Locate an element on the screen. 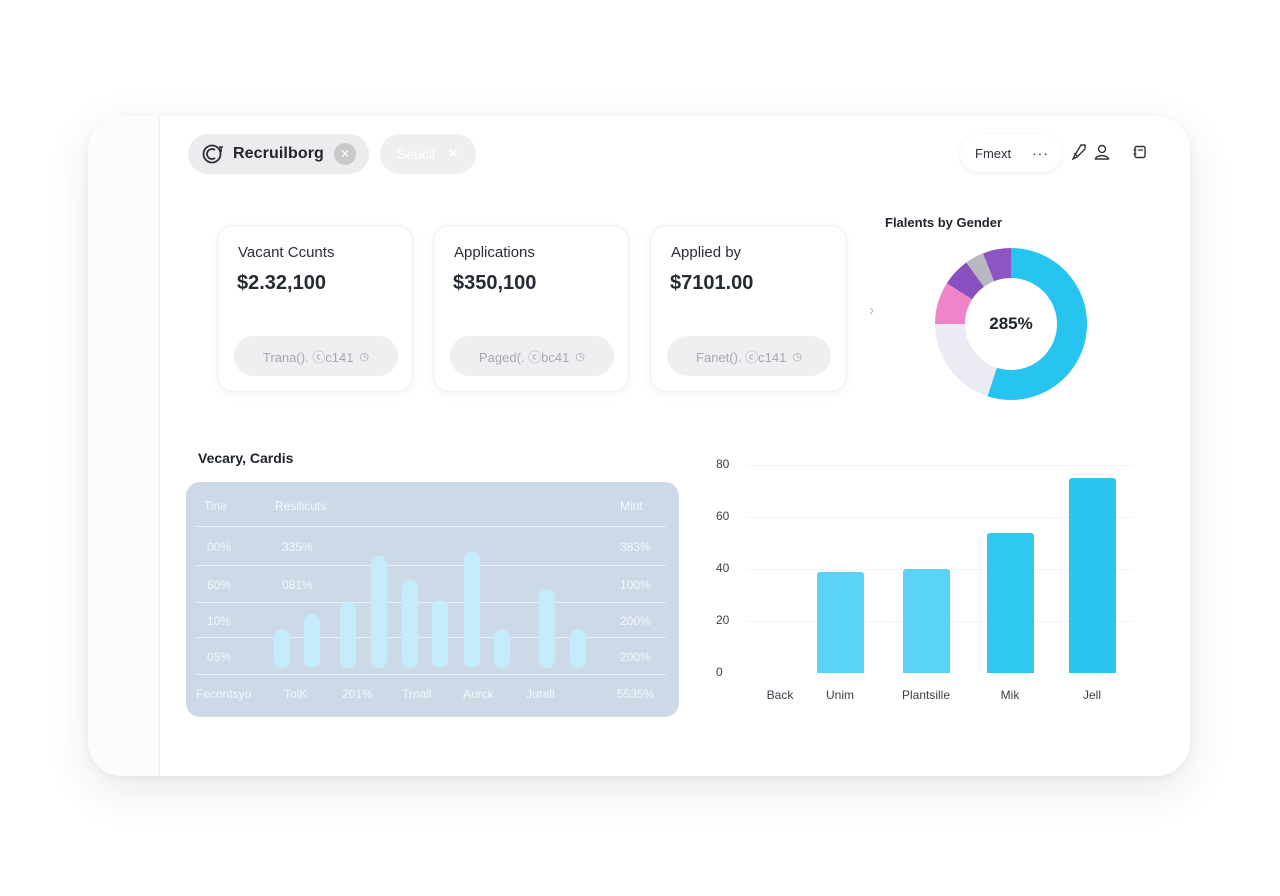 The image size is (1280, 896). format-label: Fmext is located at coordinates (993, 153).